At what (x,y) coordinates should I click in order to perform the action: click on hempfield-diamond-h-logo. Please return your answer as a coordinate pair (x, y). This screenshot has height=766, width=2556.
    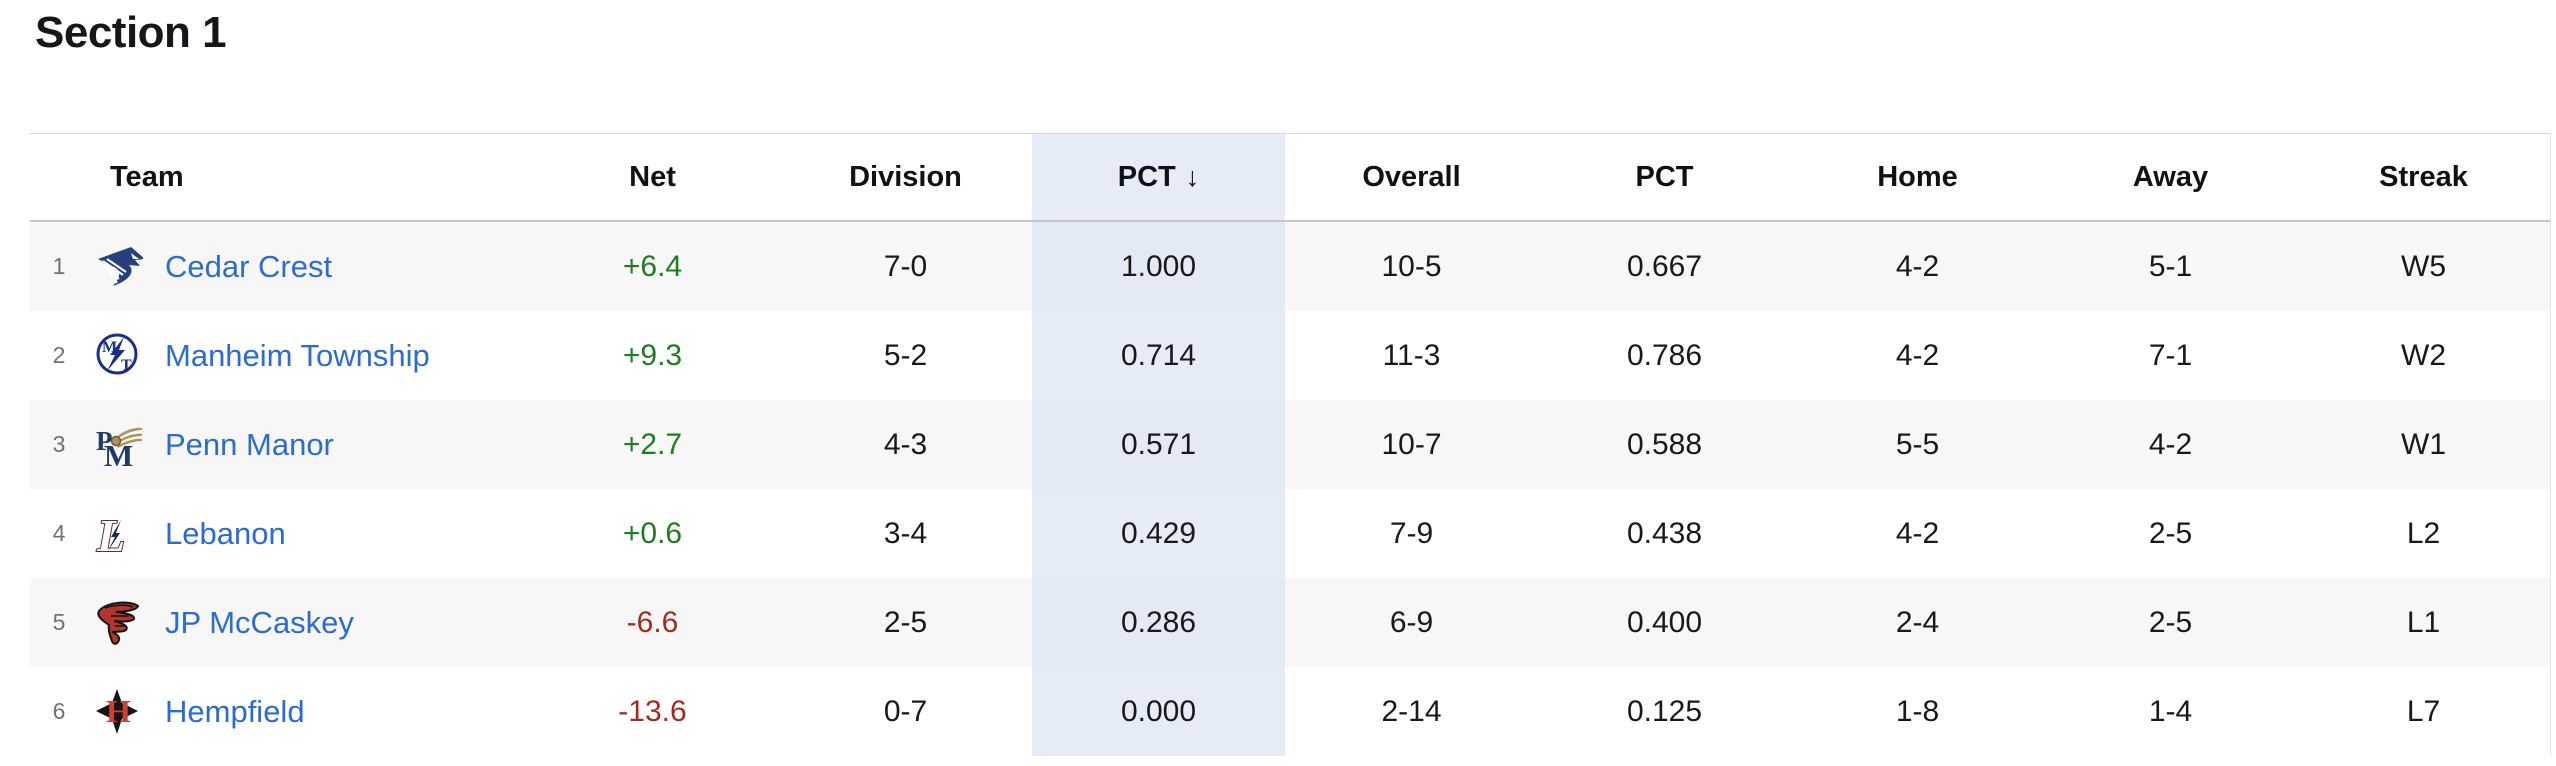
    Looking at the image, I should click on (119, 711).